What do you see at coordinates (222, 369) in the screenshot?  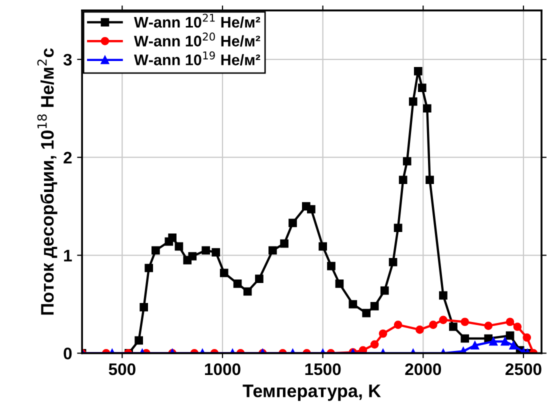 I see `x-tick-label: 1000` at bounding box center [222, 369].